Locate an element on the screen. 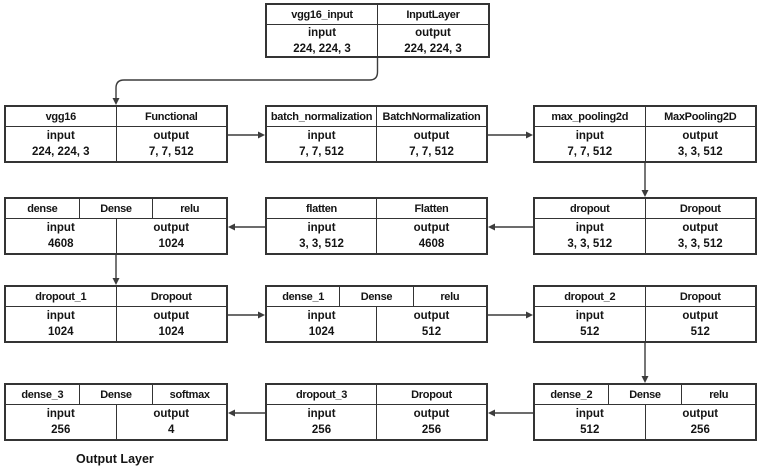 This screenshot has height=470, width=759. layer-header: dropout_2 Dropout is located at coordinates (645, 297).